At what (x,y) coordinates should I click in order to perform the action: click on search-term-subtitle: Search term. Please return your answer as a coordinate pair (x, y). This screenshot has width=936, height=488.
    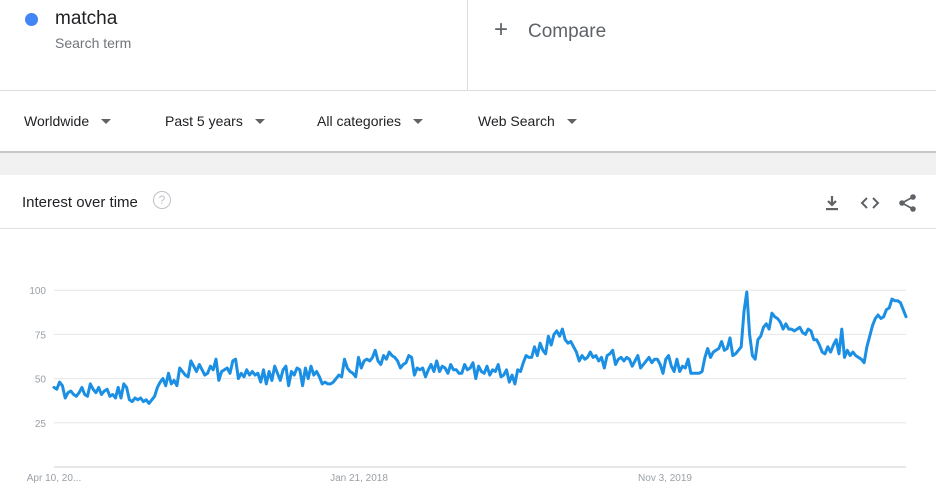
    Looking at the image, I should click on (93, 43).